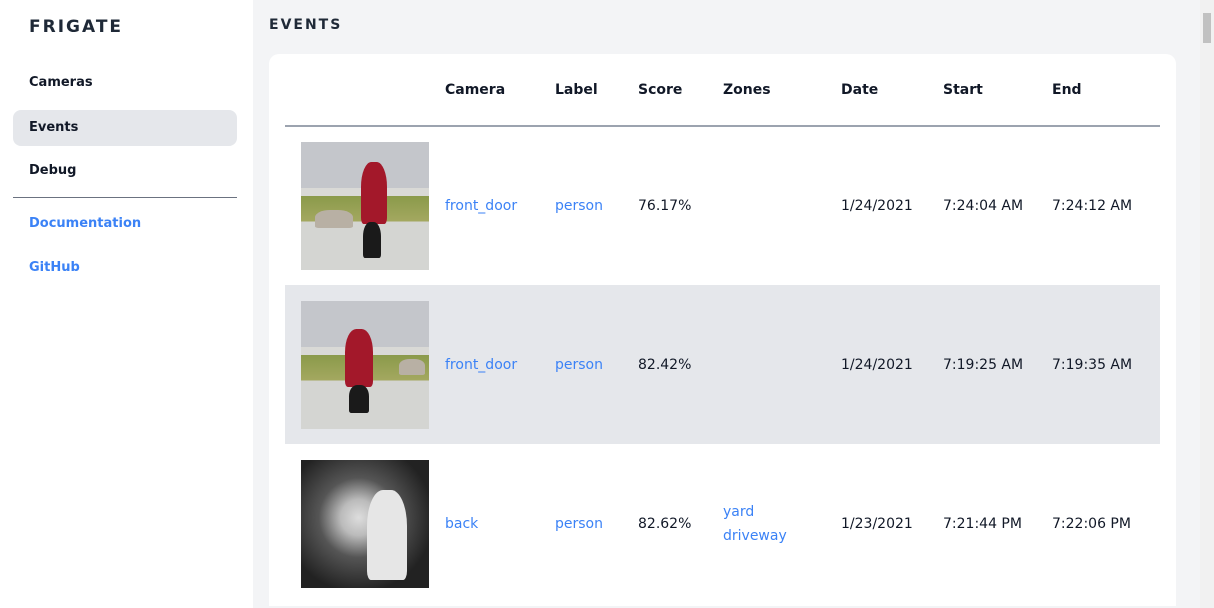 This screenshot has height=608, width=1214. I want to click on score: 82.42%, so click(680, 364).